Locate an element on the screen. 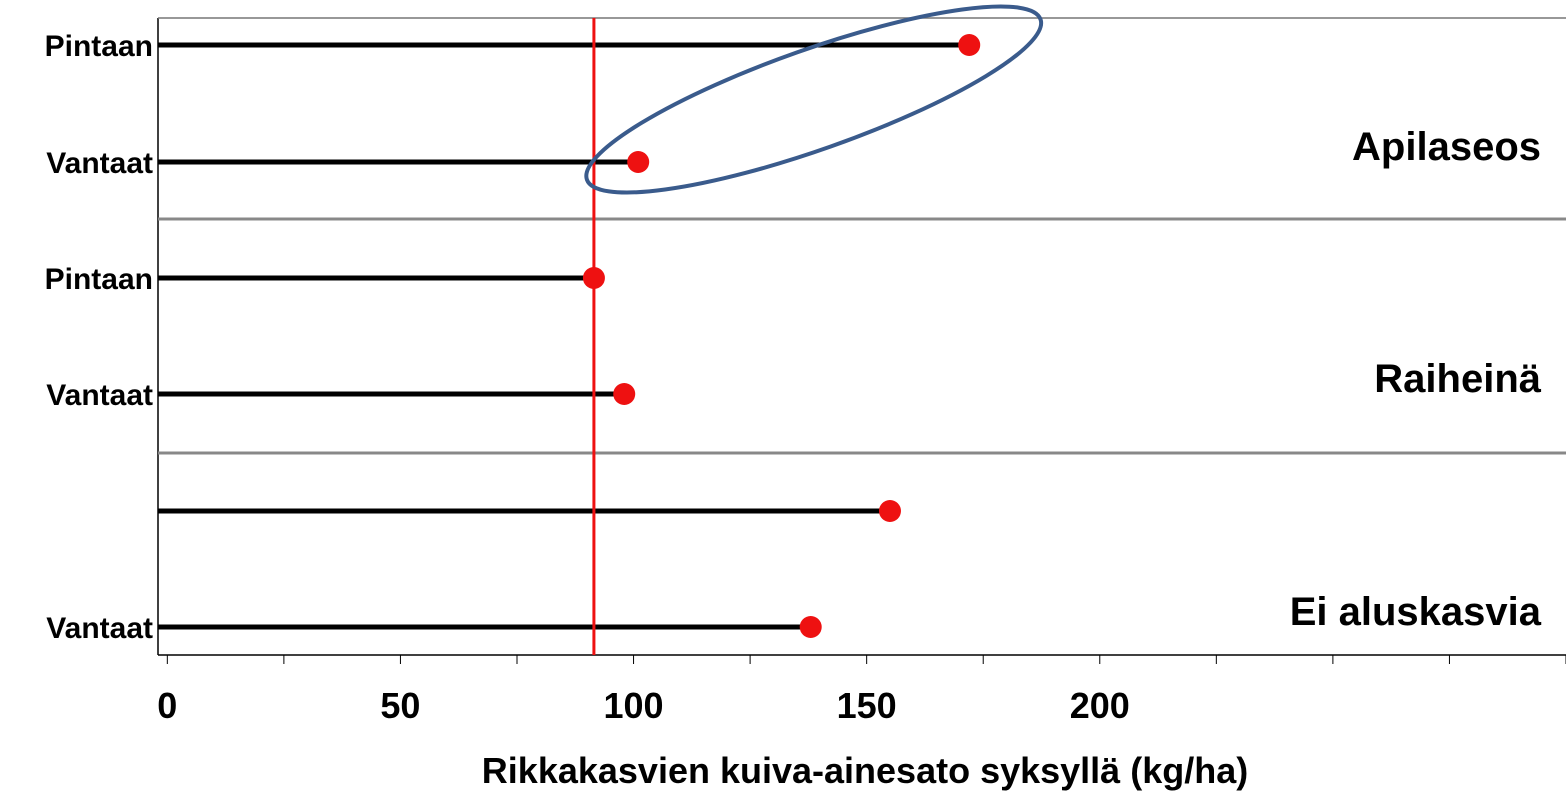 This screenshot has width=1566, height=798. x-tick-label: 100 is located at coordinates (634, 705).